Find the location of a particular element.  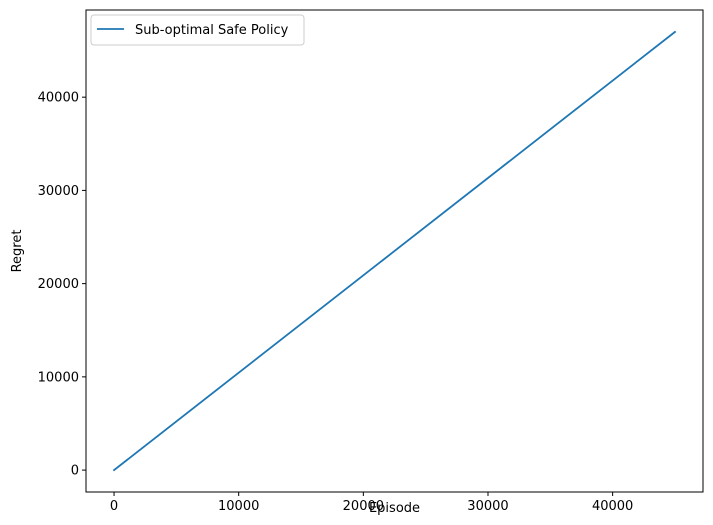

x-tick-label: 10000 is located at coordinates (238, 506).